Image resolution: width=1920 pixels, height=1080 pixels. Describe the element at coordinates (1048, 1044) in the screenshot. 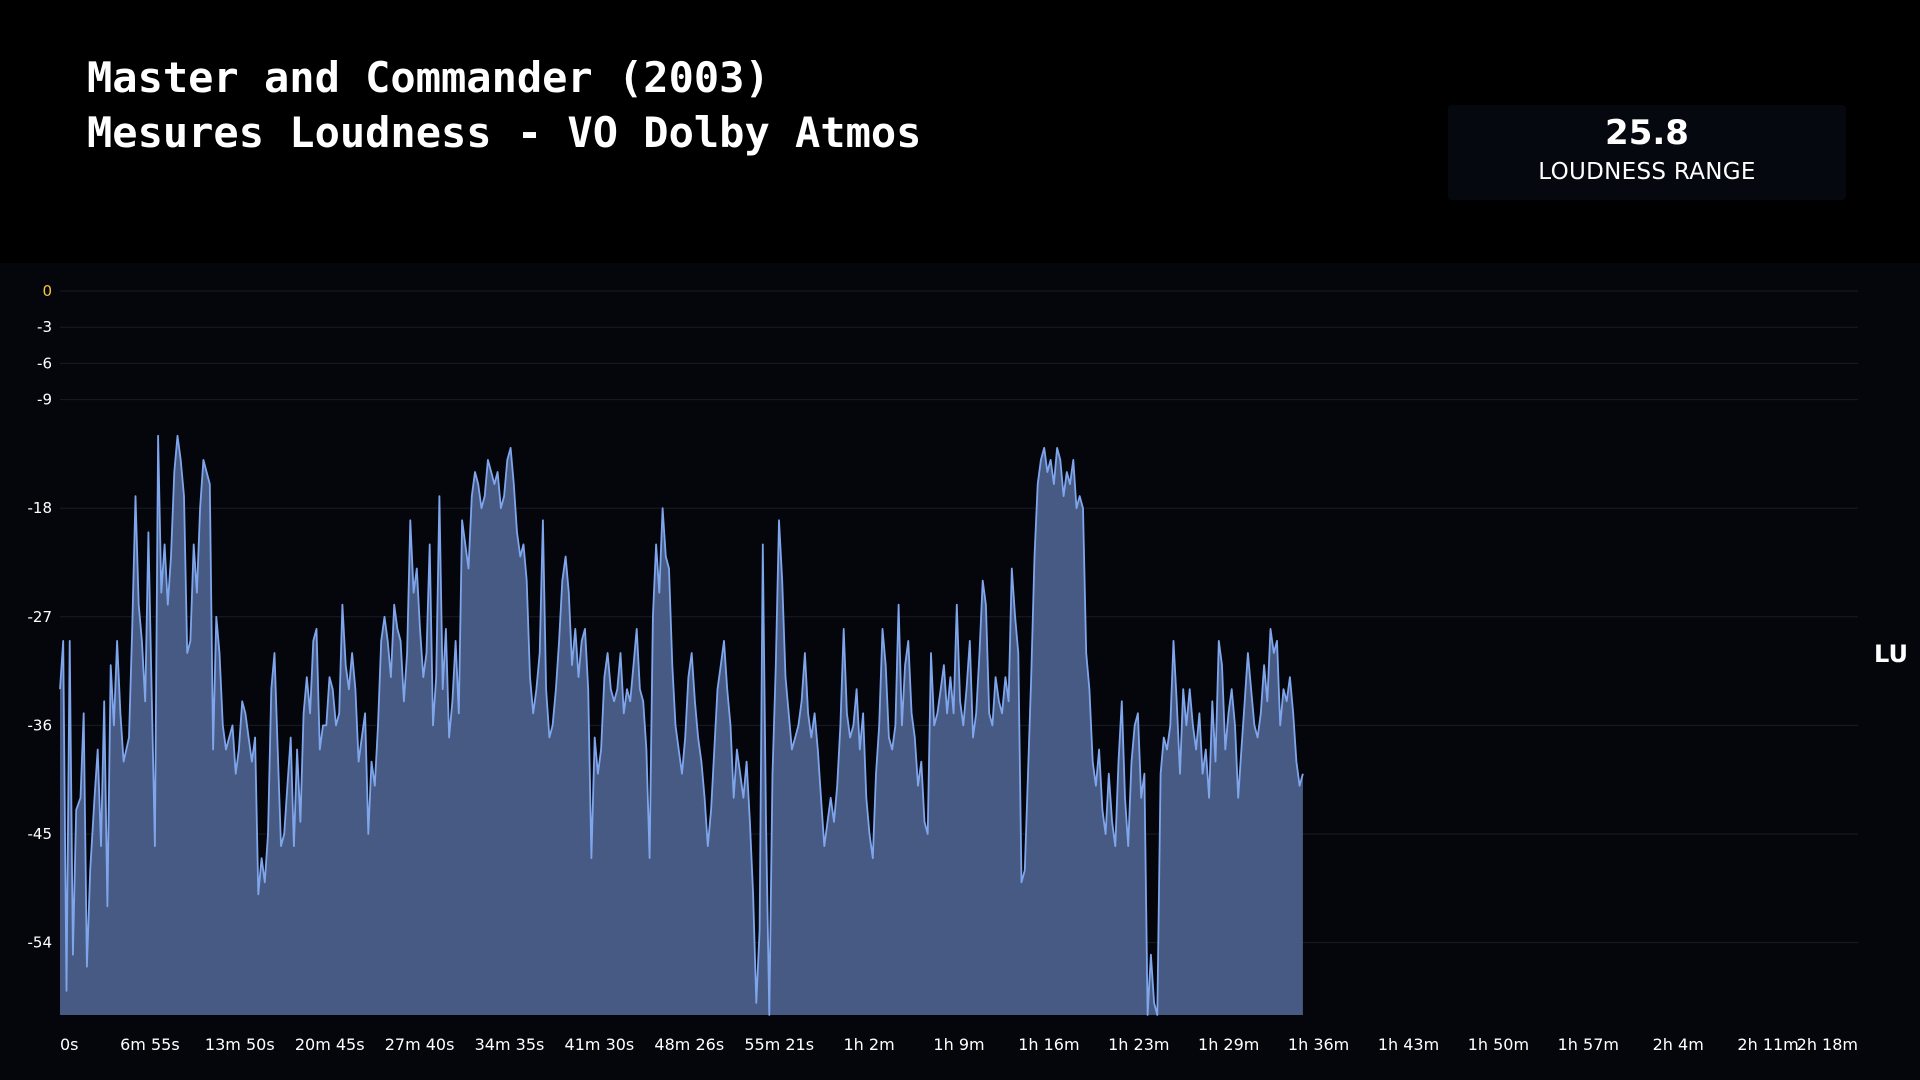

I see `x-tick-label: 1h 16m` at that location.